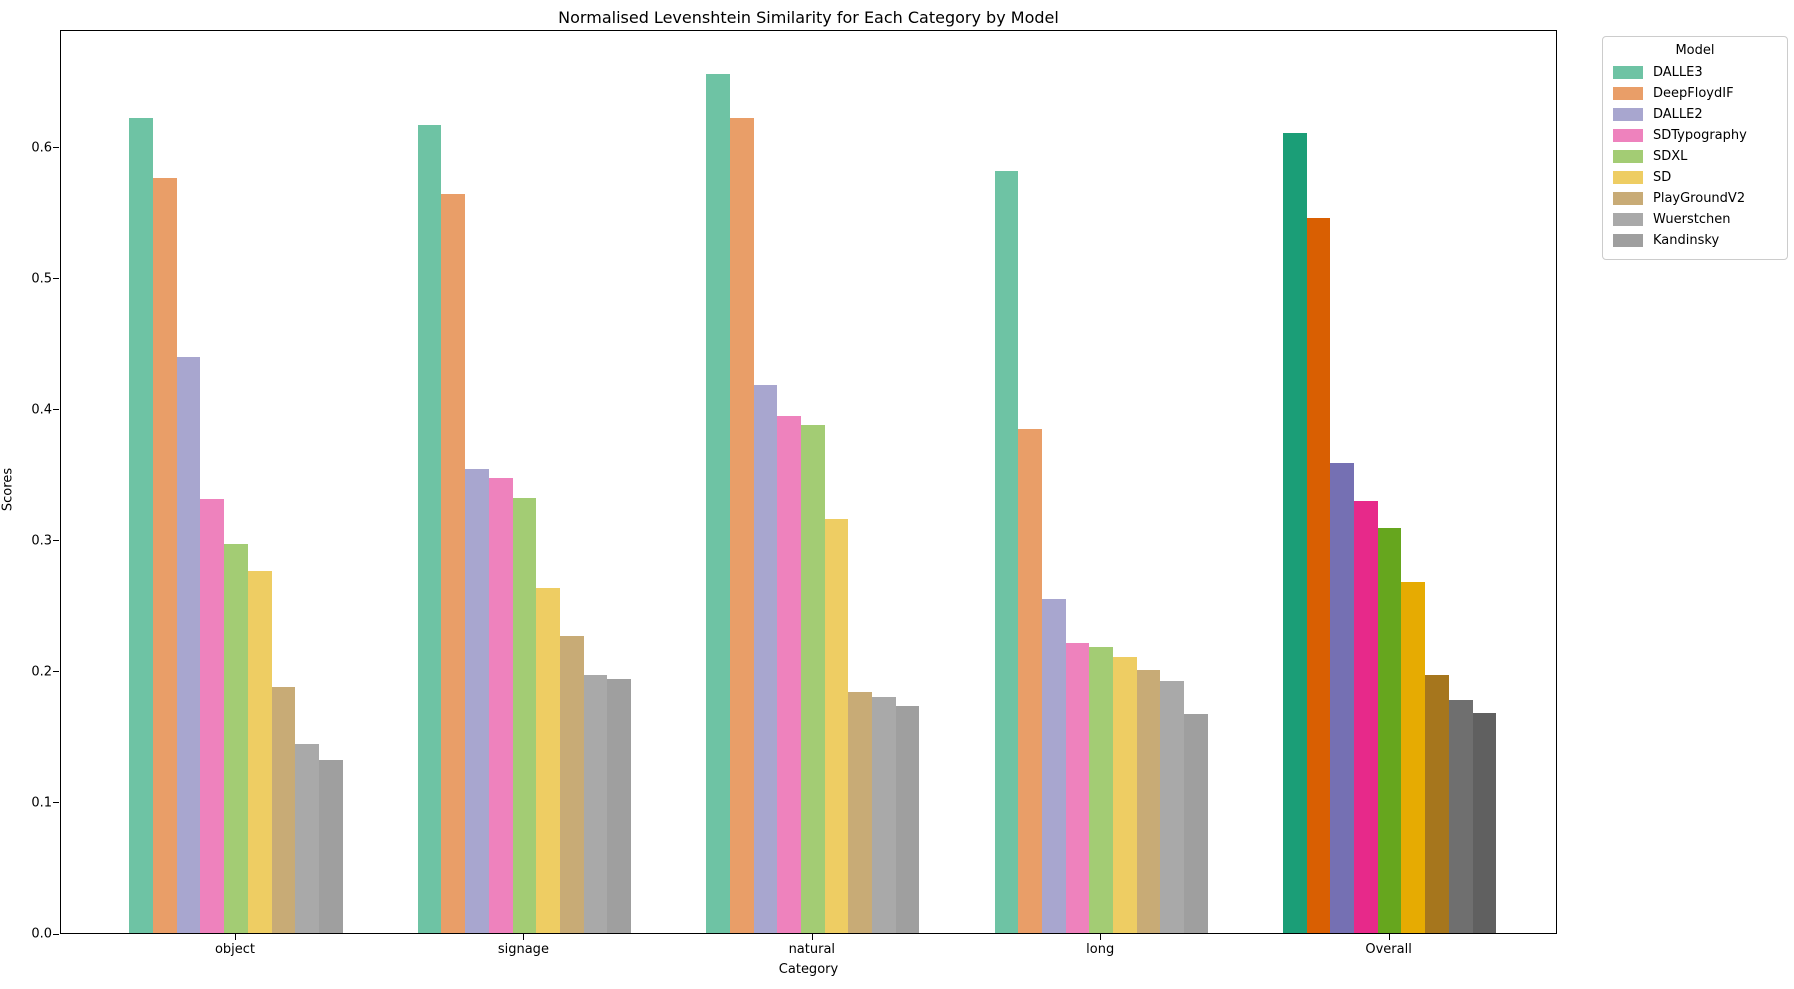 This screenshot has width=1794, height=989. What do you see at coordinates (41, 410) in the screenshot?
I see `y-tick-label: 0.4` at bounding box center [41, 410].